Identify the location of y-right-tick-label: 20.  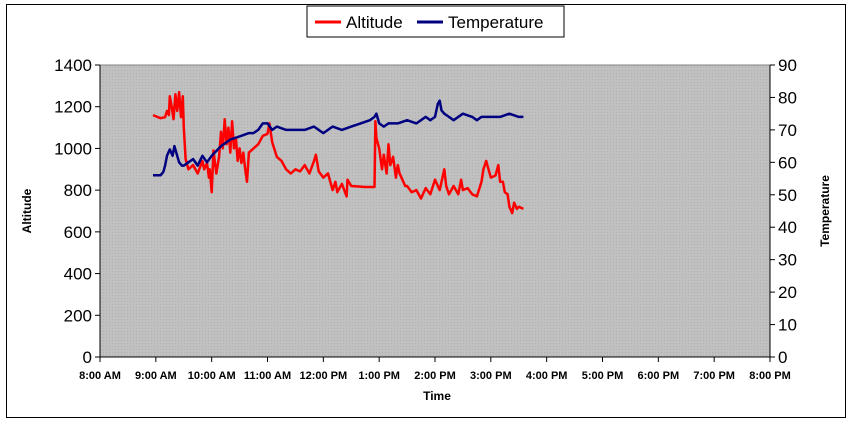
(787, 292).